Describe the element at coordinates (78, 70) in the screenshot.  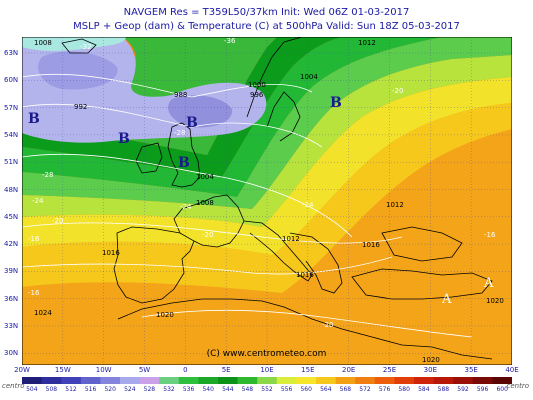
I see `low-core-west` at that location.